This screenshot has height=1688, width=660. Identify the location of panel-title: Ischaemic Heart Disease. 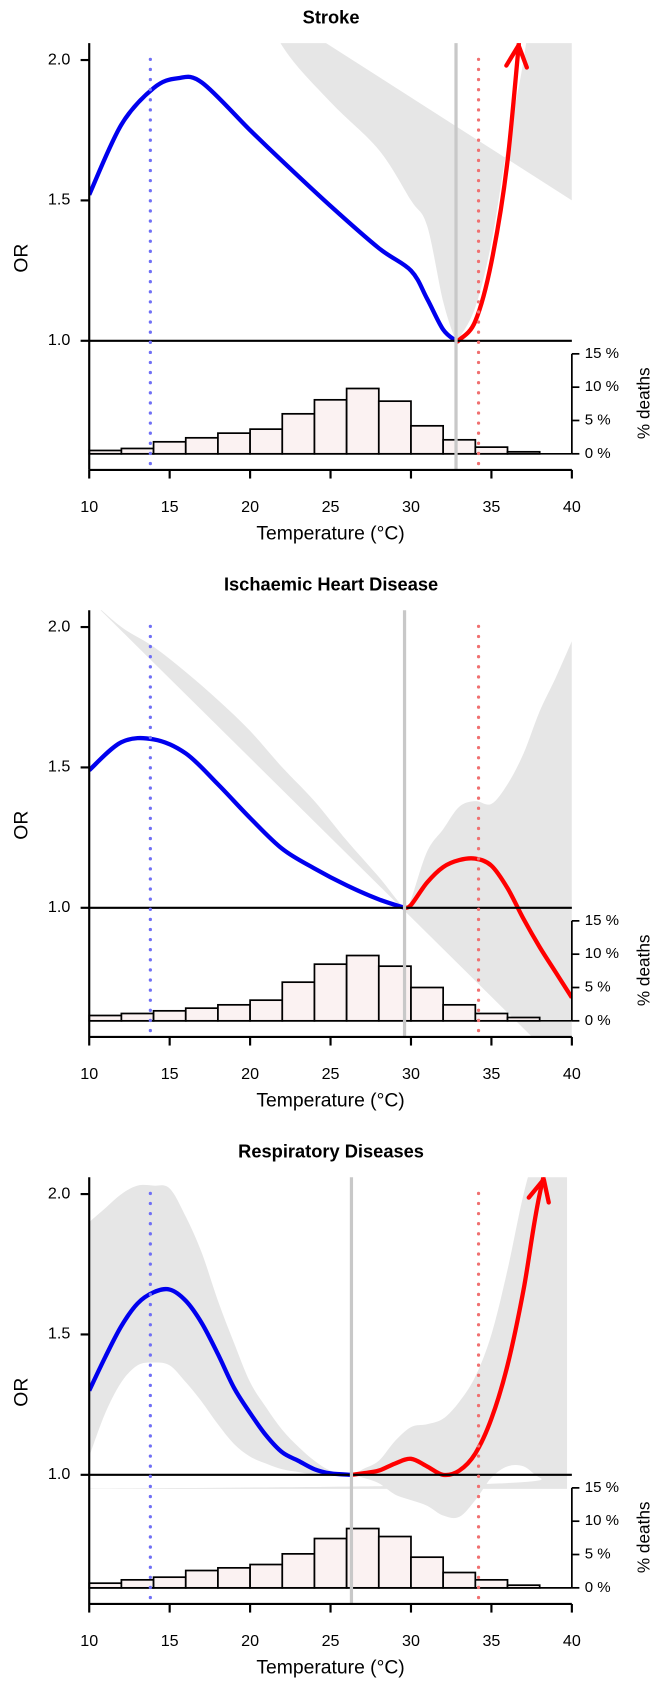
(331, 583).